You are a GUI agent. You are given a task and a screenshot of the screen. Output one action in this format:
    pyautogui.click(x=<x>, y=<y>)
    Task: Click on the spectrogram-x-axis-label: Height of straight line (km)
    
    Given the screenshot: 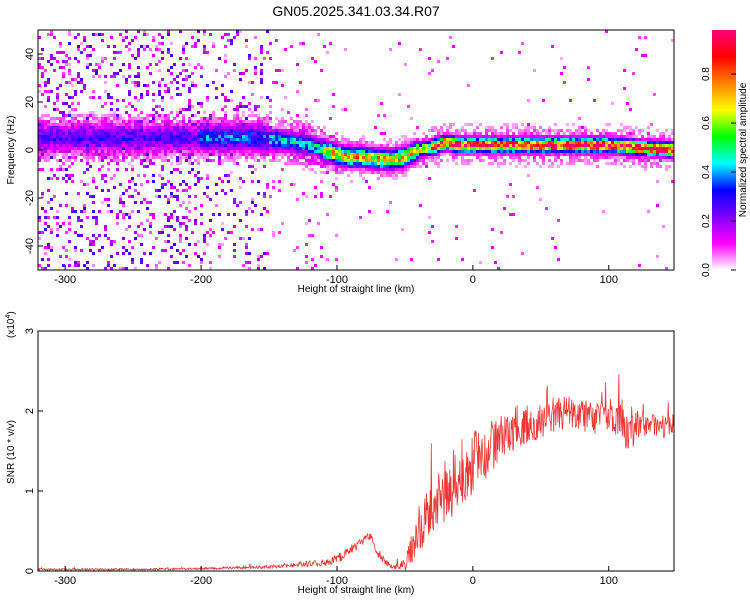 What is the action you would take?
    pyautogui.click(x=356, y=289)
    